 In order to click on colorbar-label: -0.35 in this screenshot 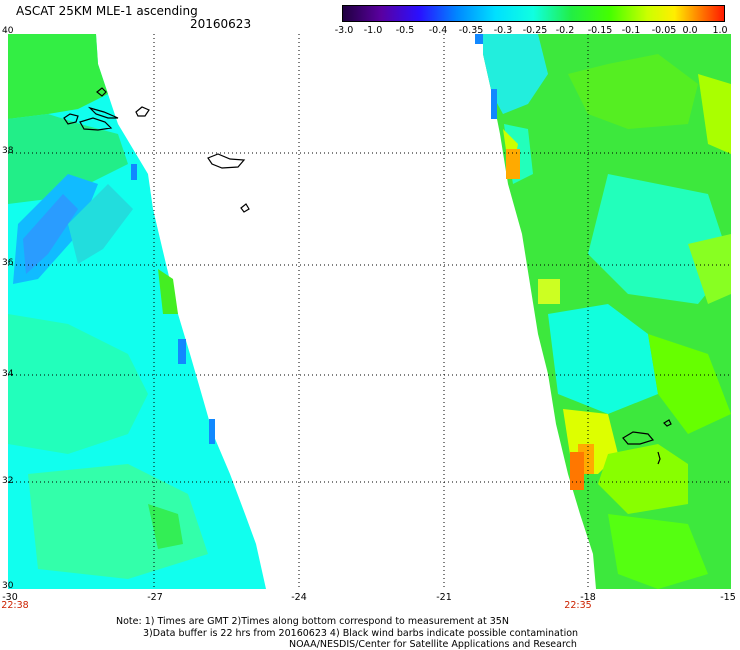, I will do `click(471, 30)`.